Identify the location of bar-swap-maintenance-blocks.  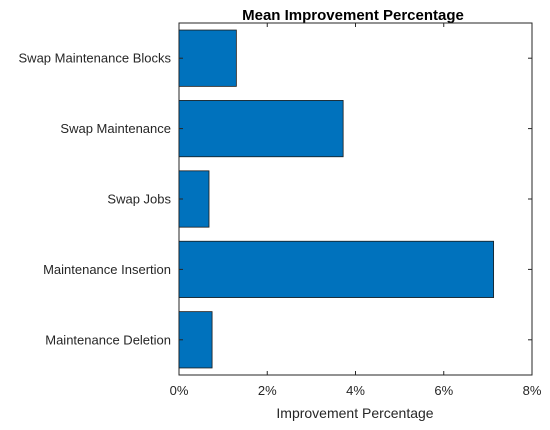
(207, 58).